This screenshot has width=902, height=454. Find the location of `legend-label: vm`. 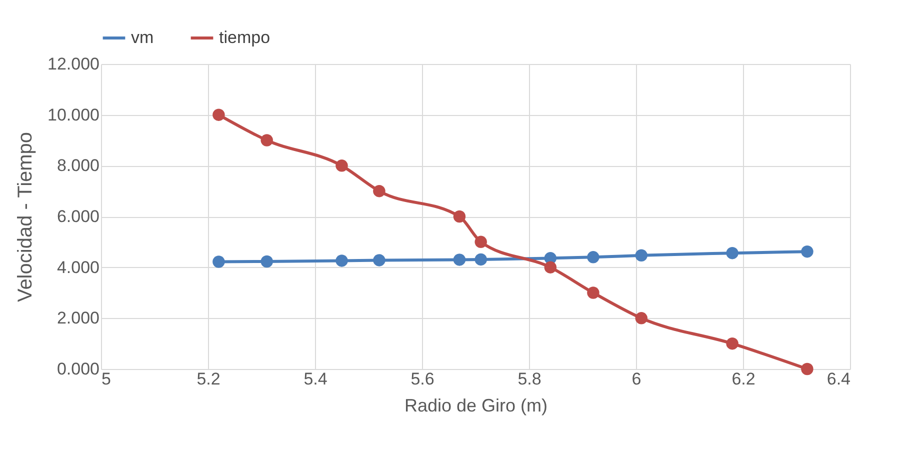

legend-label: vm is located at coordinates (142, 37).